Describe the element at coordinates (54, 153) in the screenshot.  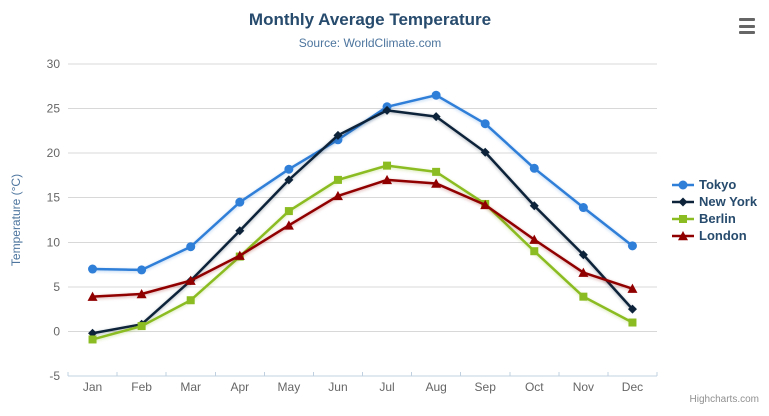
I see `y-axis-label: 20` at that location.